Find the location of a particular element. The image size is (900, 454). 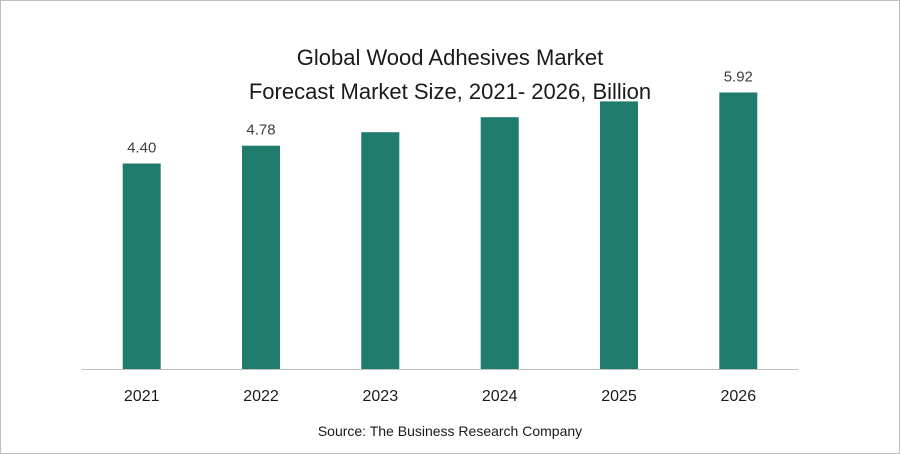

data-label-2022: 4.78 is located at coordinates (260, 130).